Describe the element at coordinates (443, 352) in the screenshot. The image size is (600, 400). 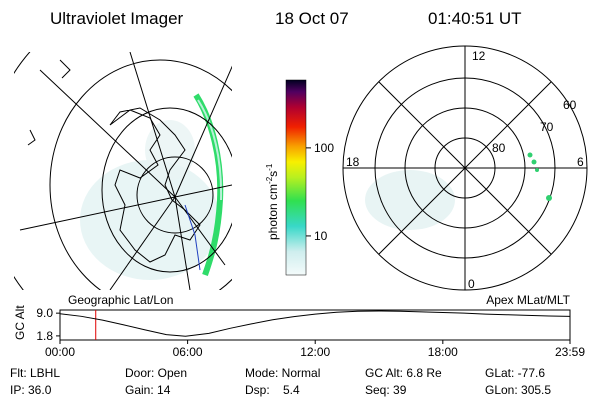
I see `x-tick-label: 18:00` at that location.